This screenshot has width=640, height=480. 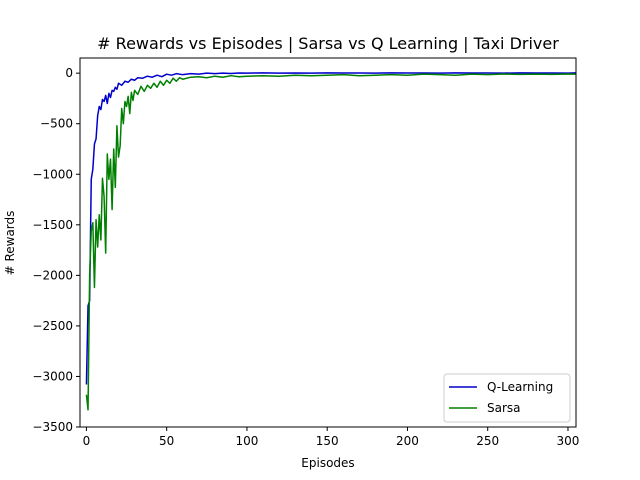 I want to click on x-axis-label: Episodes, so click(x=327, y=463).